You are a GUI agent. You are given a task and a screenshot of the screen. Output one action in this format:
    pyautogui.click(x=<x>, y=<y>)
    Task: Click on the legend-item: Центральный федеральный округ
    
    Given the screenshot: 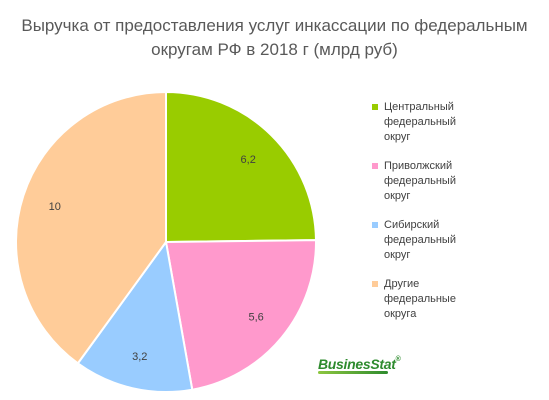 What is the action you would take?
    pyautogui.click(x=424, y=122)
    